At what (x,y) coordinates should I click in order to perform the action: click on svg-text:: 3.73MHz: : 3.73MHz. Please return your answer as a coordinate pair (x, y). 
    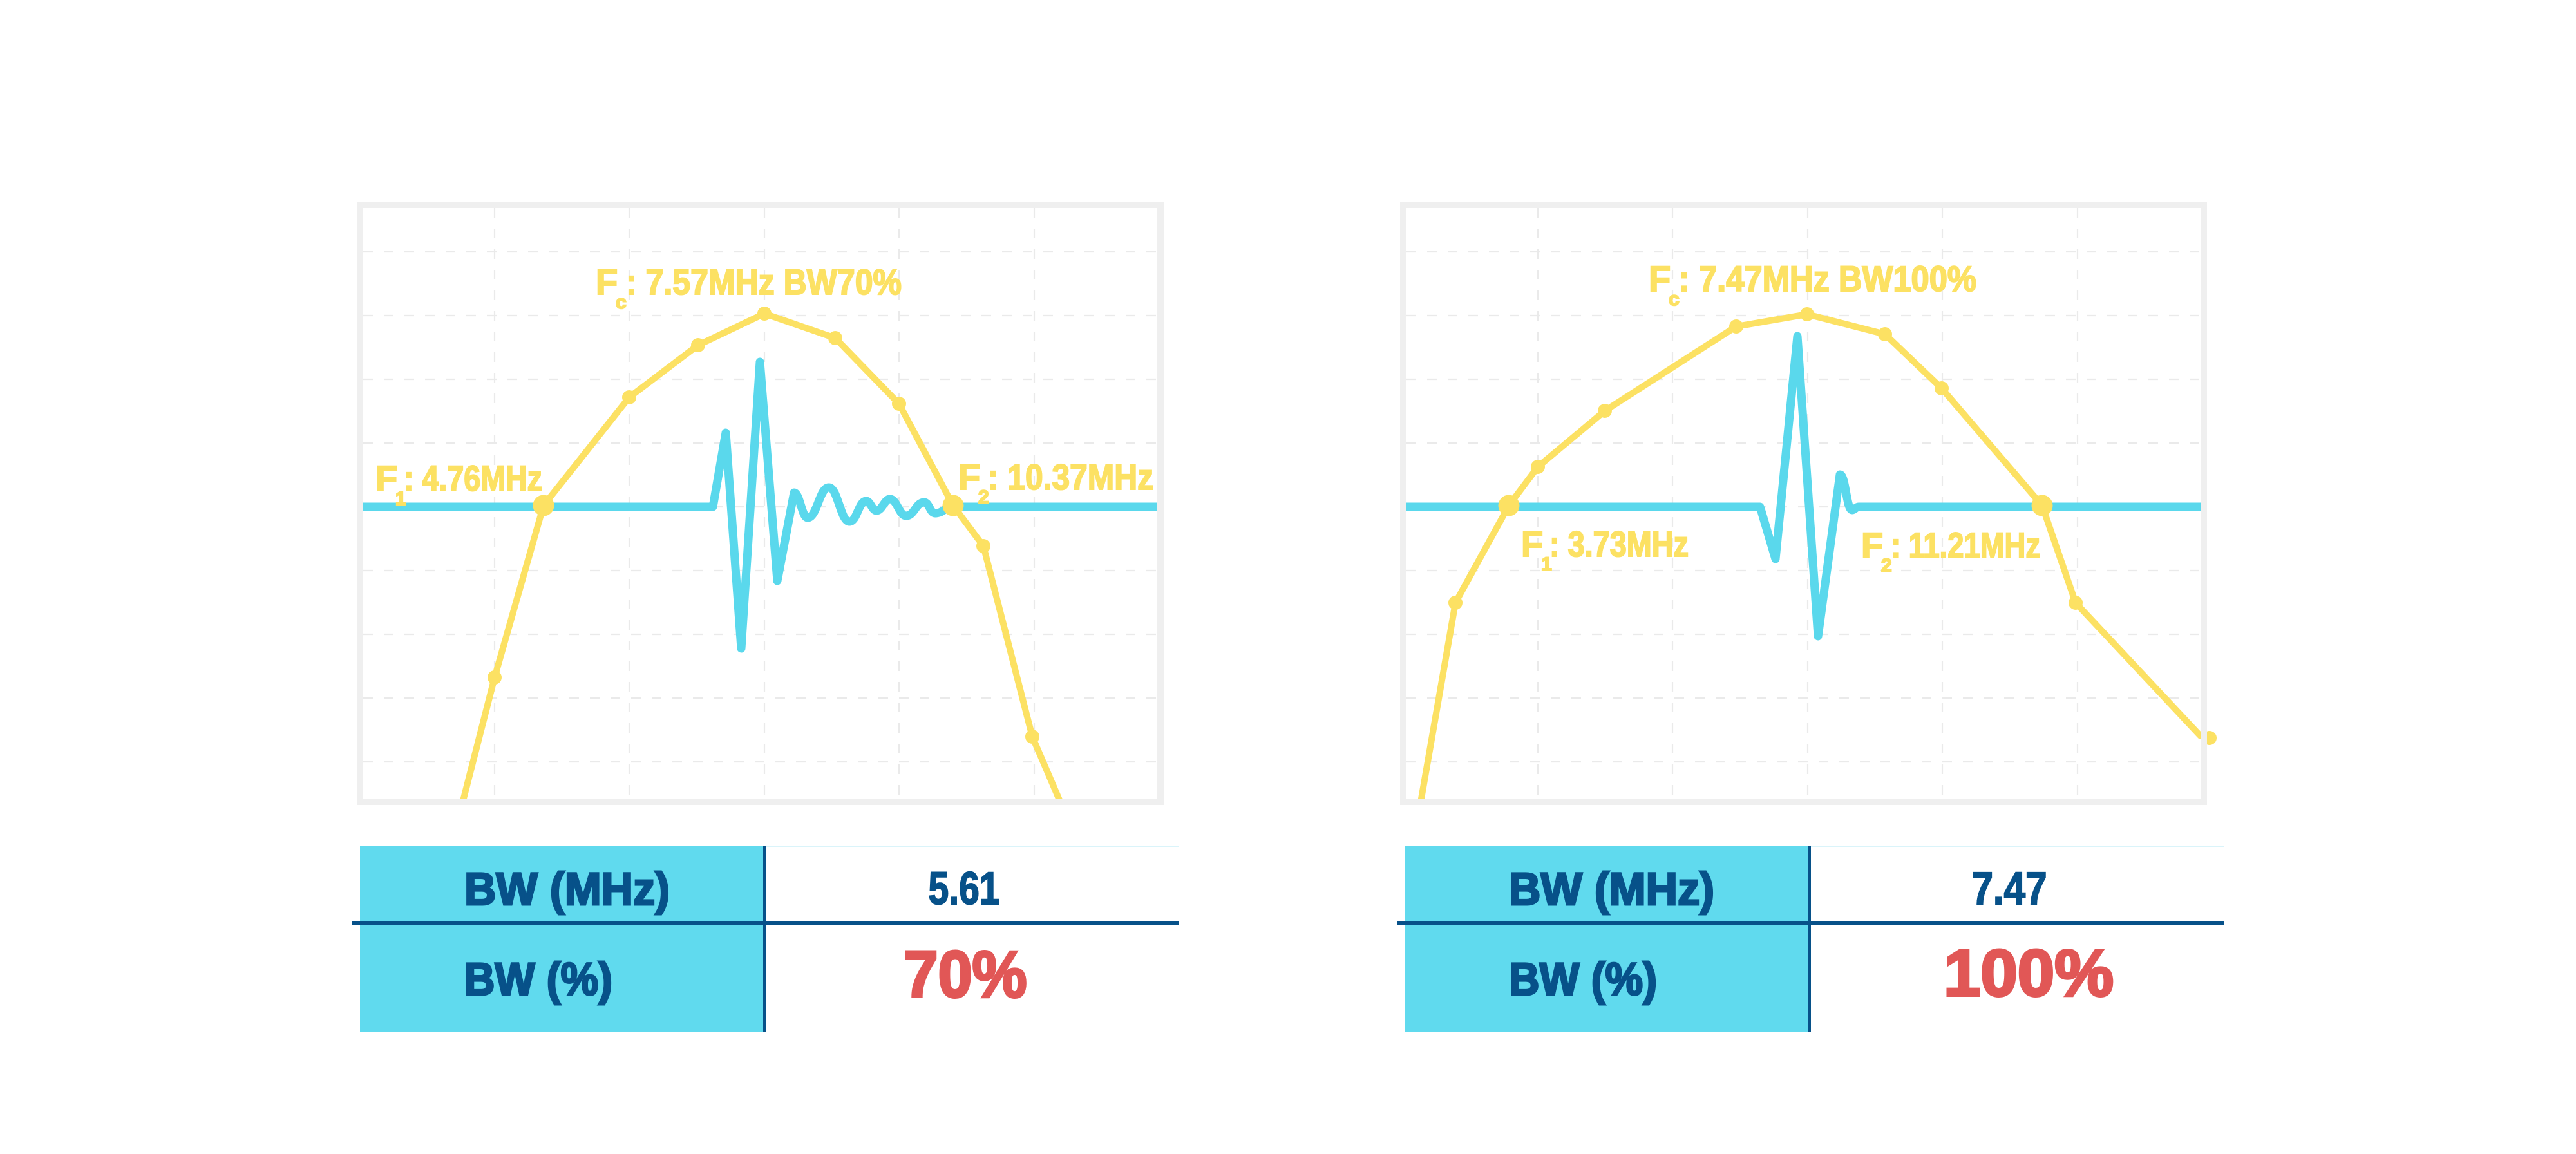
    Looking at the image, I should click on (1619, 544).